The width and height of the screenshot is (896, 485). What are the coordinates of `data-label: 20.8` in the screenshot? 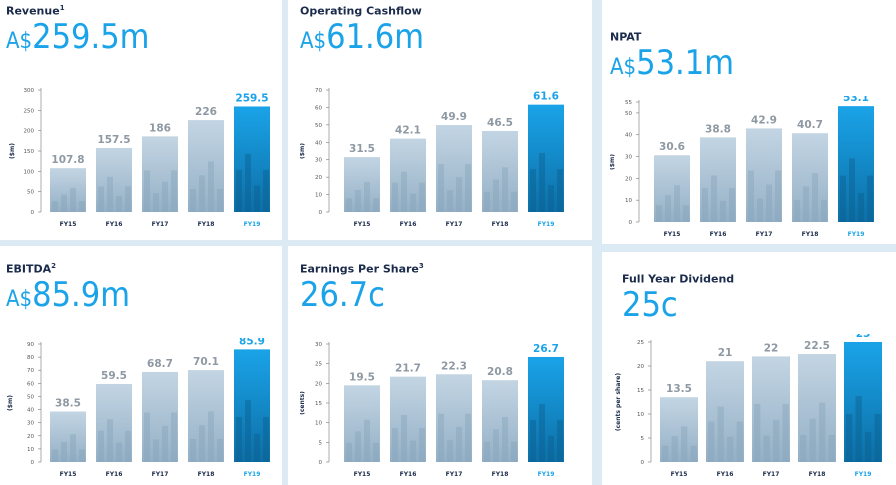 It's located at (500, 372).